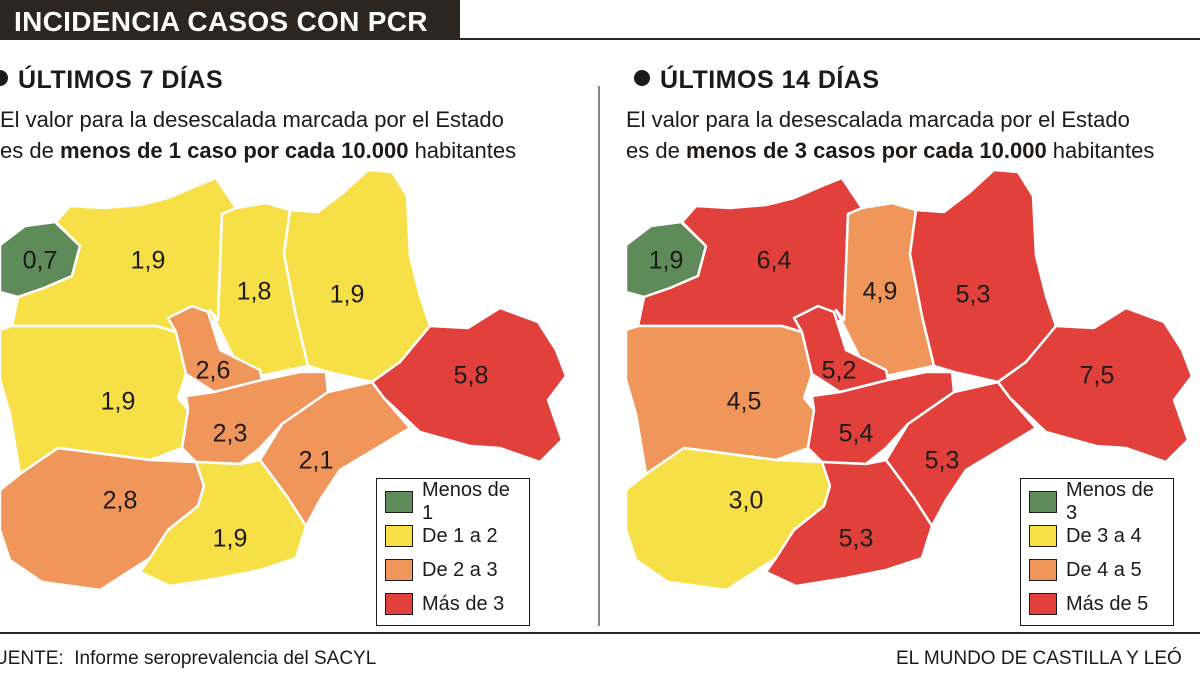 The height and width of the screenshot is (675, 1200). What do you see at coordinates (599, 356) in the screenshot?
I see `panel-divider` at bounding box center [599, 356].